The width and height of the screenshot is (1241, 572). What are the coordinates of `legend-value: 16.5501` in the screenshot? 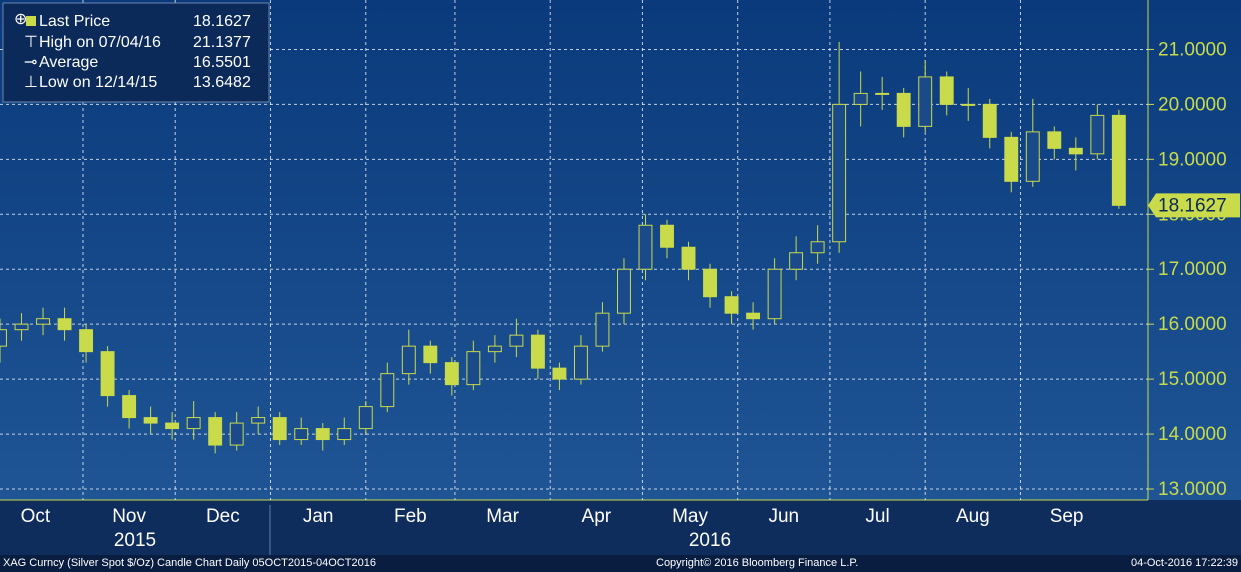 It's located at (222, 62).